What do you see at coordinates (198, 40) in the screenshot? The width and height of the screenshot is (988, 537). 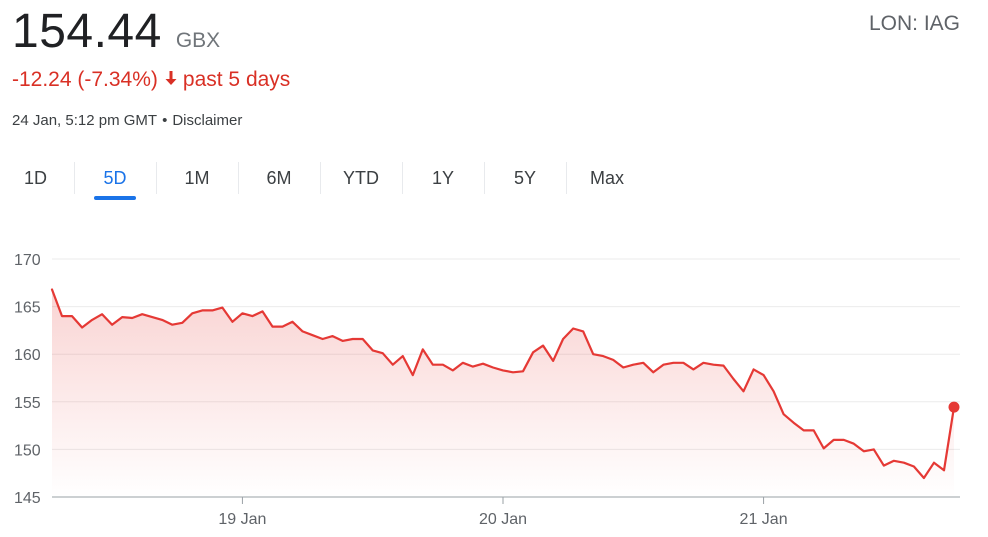 I see `currency-label: GBX` at bounding box center [198, 40].